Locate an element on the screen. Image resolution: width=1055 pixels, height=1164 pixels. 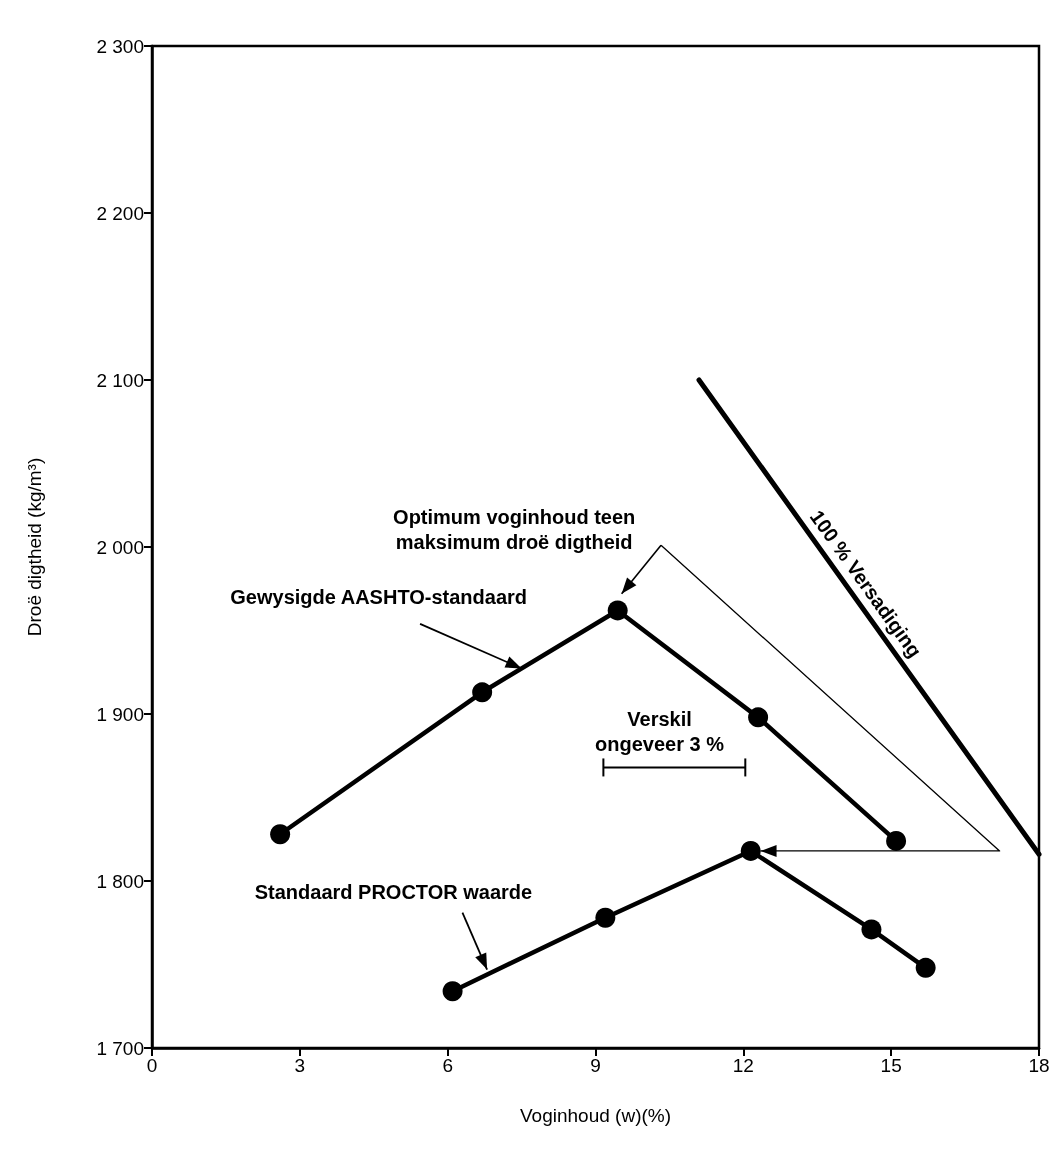
y-tick-label: 2 300 is located at coordinates (120, 46).